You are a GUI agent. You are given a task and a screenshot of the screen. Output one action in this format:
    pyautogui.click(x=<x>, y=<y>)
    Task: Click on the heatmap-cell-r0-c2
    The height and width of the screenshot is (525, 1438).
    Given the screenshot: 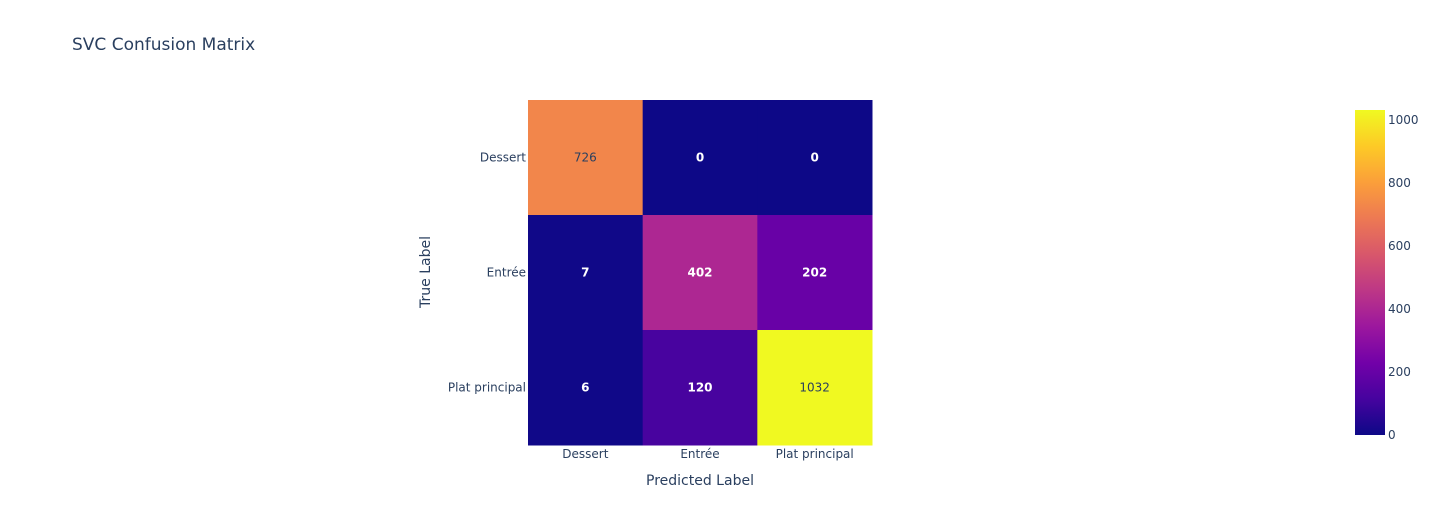 What is the action you would take?
    pyautogui.click(x=815, y=158)
    